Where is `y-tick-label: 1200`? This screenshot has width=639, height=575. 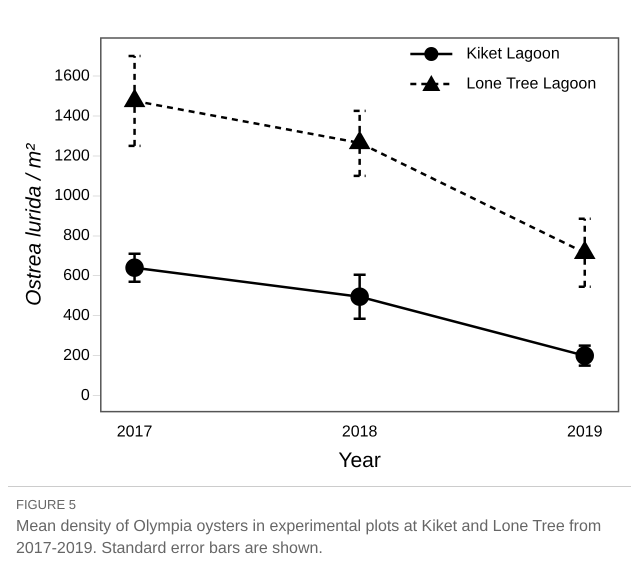 y-tick-label: 1200 is located at coordinates (72, 155).